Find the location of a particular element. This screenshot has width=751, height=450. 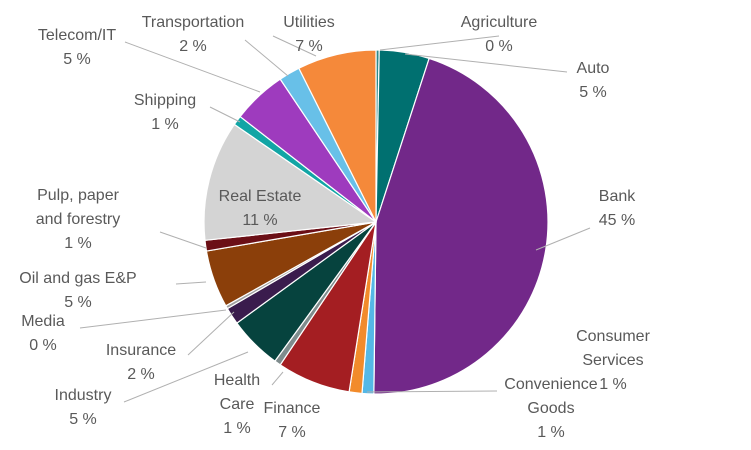

slice-name-pulp-paper-and-forestry: Pulp, paper is located at coordinates (78, 195).